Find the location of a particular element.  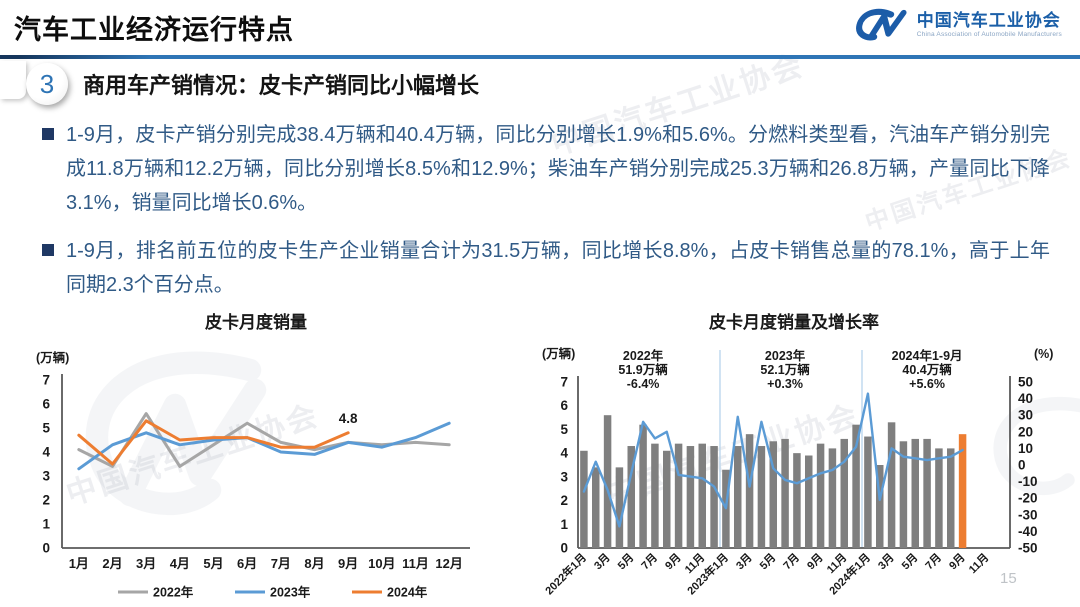

svg-text: 2024年 is located at coordinates (407, 592).